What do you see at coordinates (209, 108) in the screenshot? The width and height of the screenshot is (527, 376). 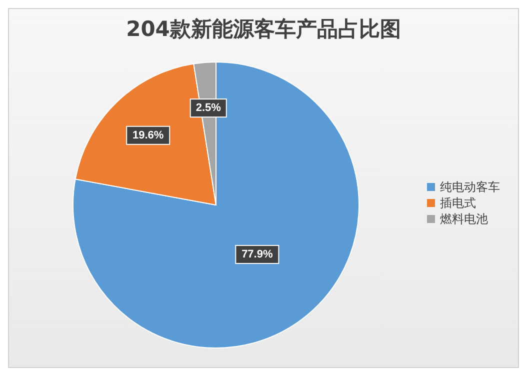 I see `data-label: 2.5%` at bounding box center [209, 108].